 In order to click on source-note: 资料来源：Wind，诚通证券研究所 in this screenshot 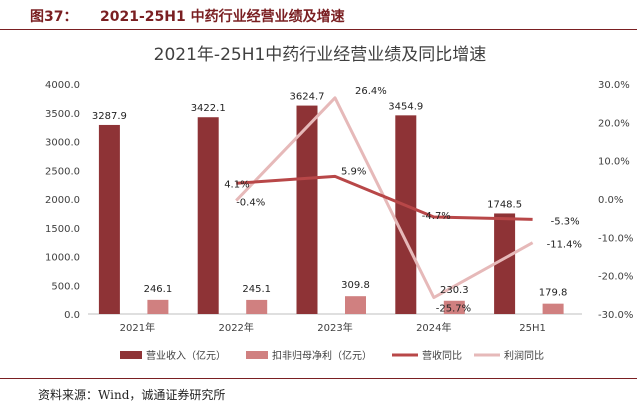, I will do `click(132, 395)`.